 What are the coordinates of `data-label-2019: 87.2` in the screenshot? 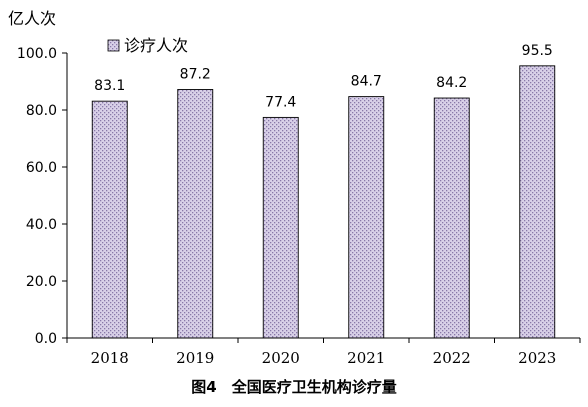 It's located at (195, 74).